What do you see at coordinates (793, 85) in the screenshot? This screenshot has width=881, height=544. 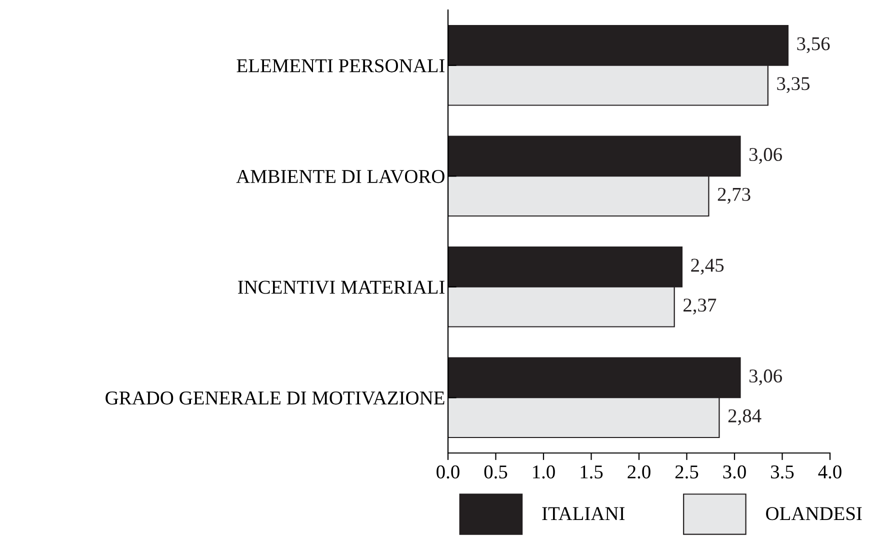 I see `data-label: 3,35` at bounding box center [793, 85].